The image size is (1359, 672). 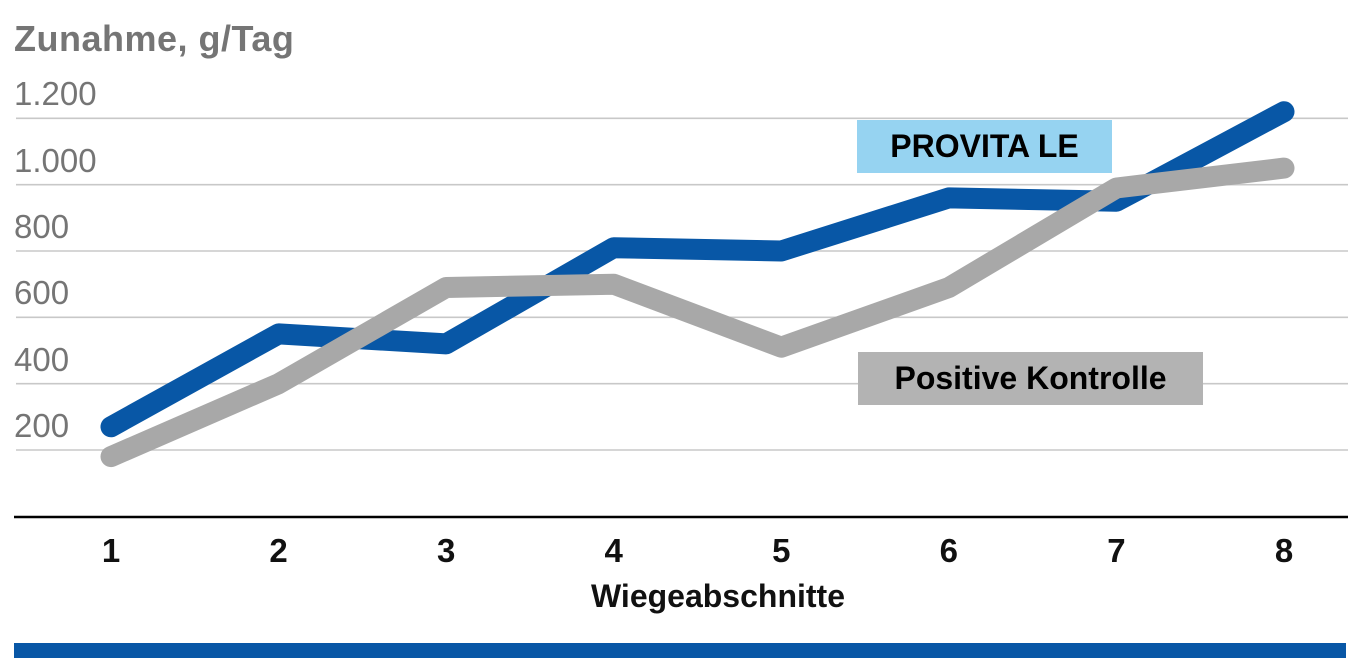 I want to click on x-tick-label: 2, so click(x=278, y=550).